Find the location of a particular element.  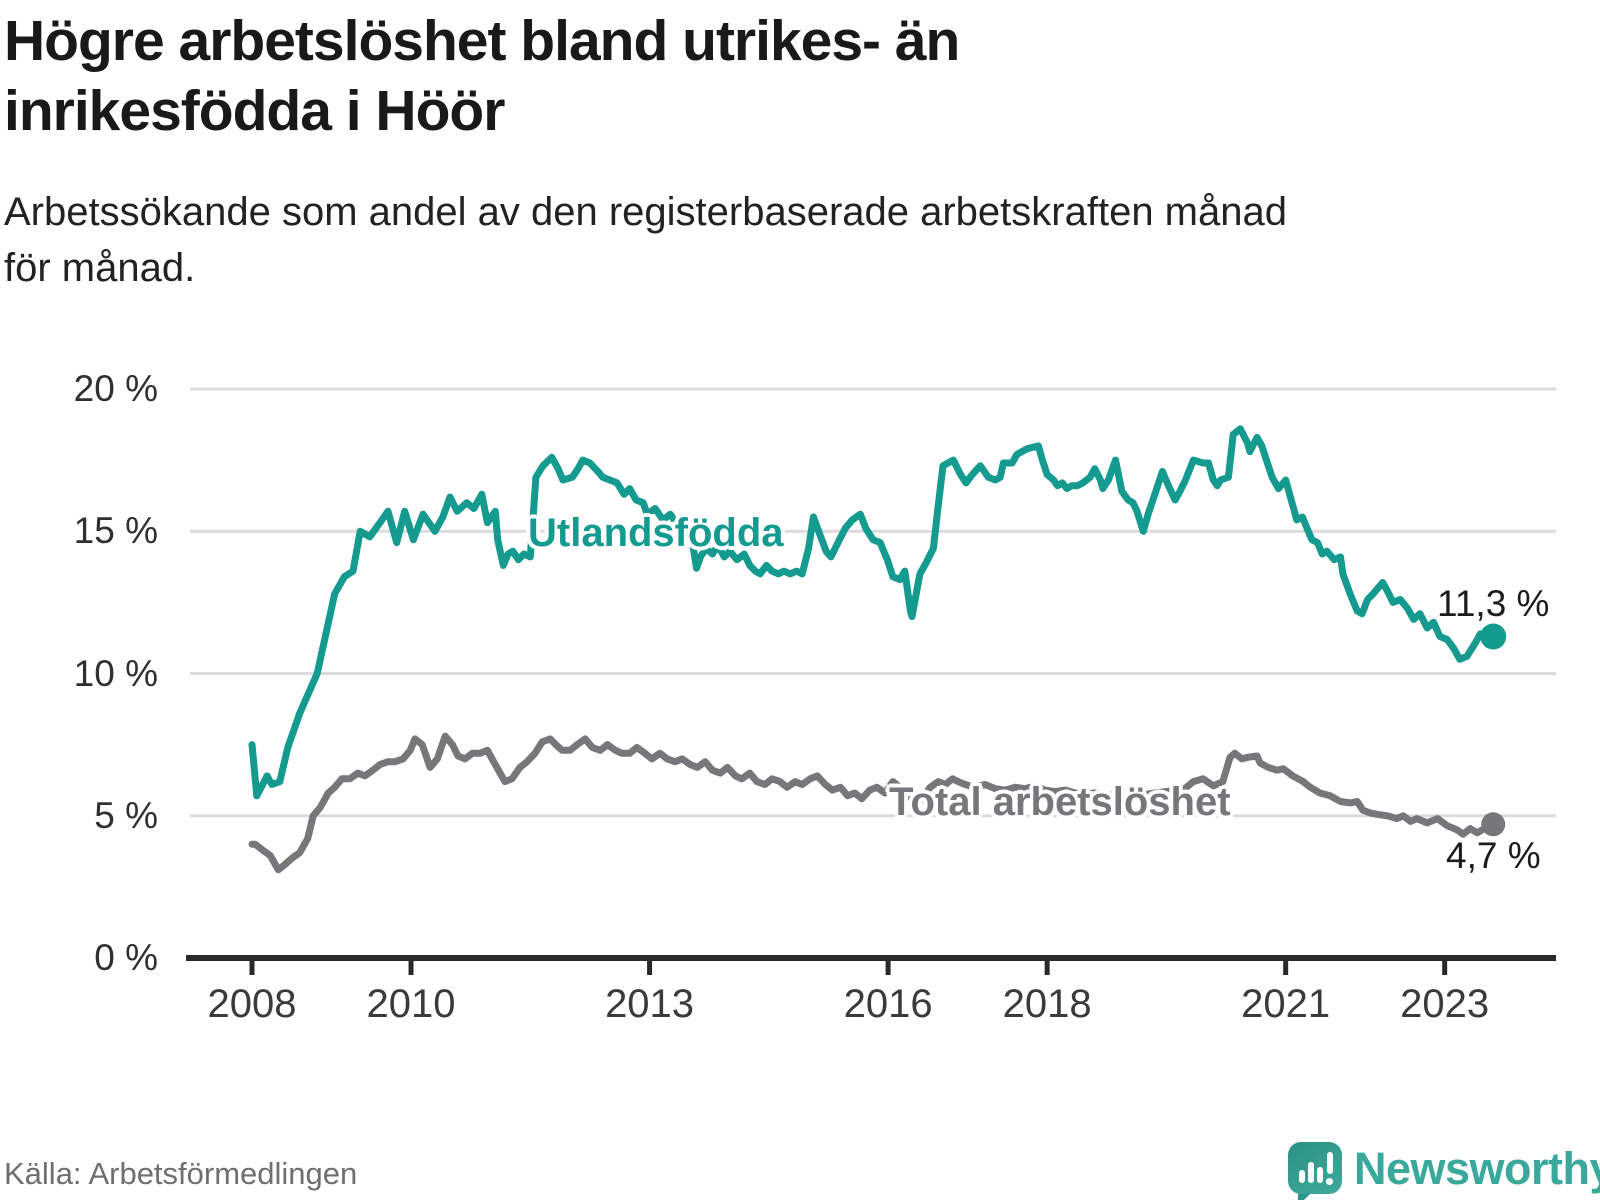

series-label-utlandsfodda: Utlandsfödda is located at coordinates (656, 533).